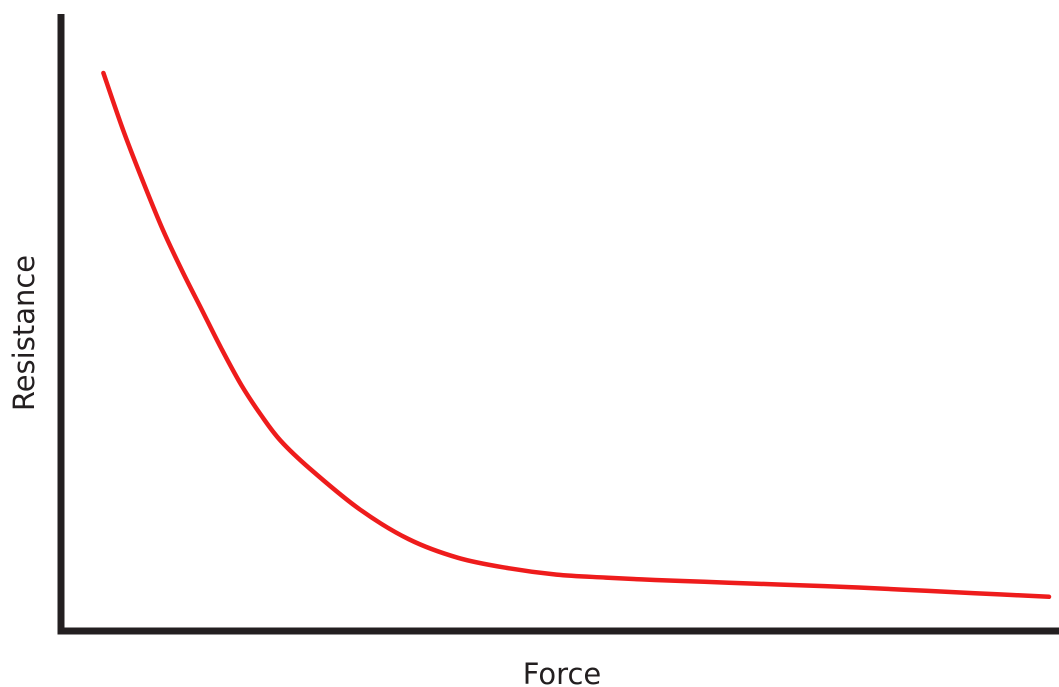  What do you see at coordinates (24, 333) in the screenshot?
I see `y-axis-label: Resistance` at bounding box center [24, 333].